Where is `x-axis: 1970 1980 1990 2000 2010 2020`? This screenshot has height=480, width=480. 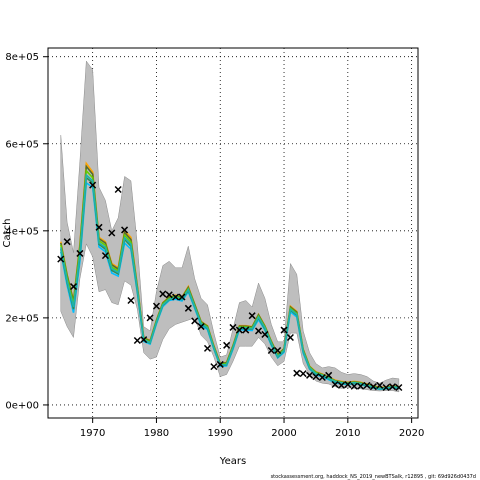 x-axis: 1970 1980 1990 2000 2010 2020 is located at coordinates (252, 428).